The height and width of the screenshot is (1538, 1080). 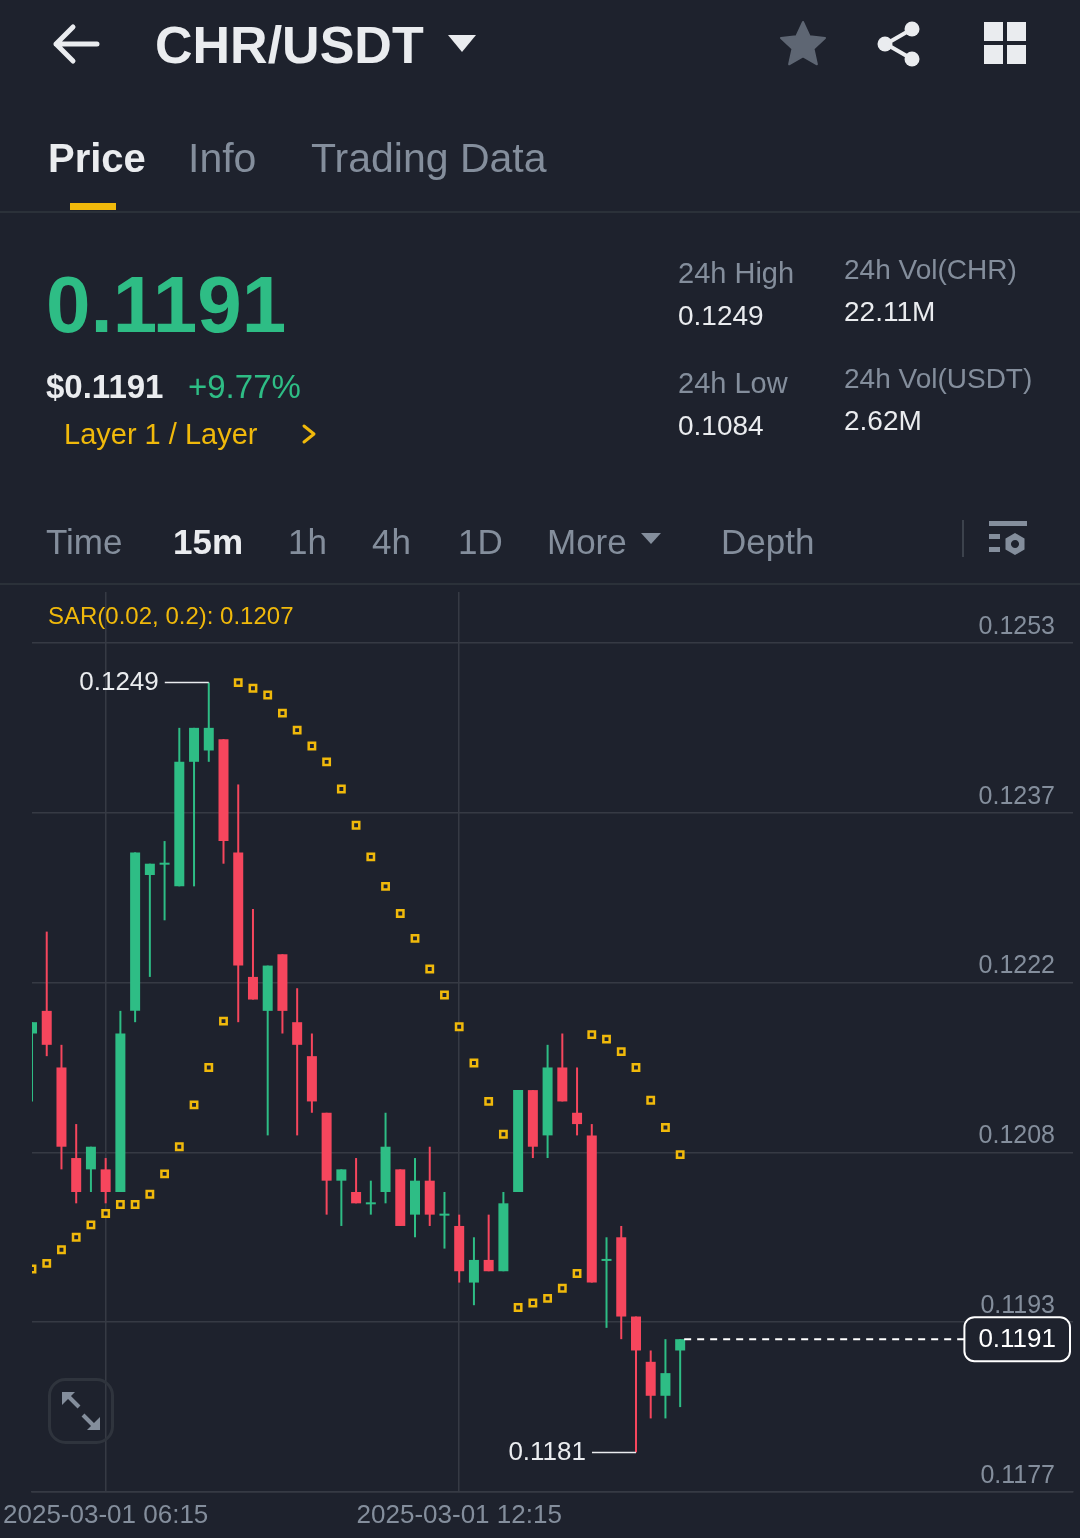 I want to click on y-tick-label: 0.1193, so click(x=1017, y=1304).